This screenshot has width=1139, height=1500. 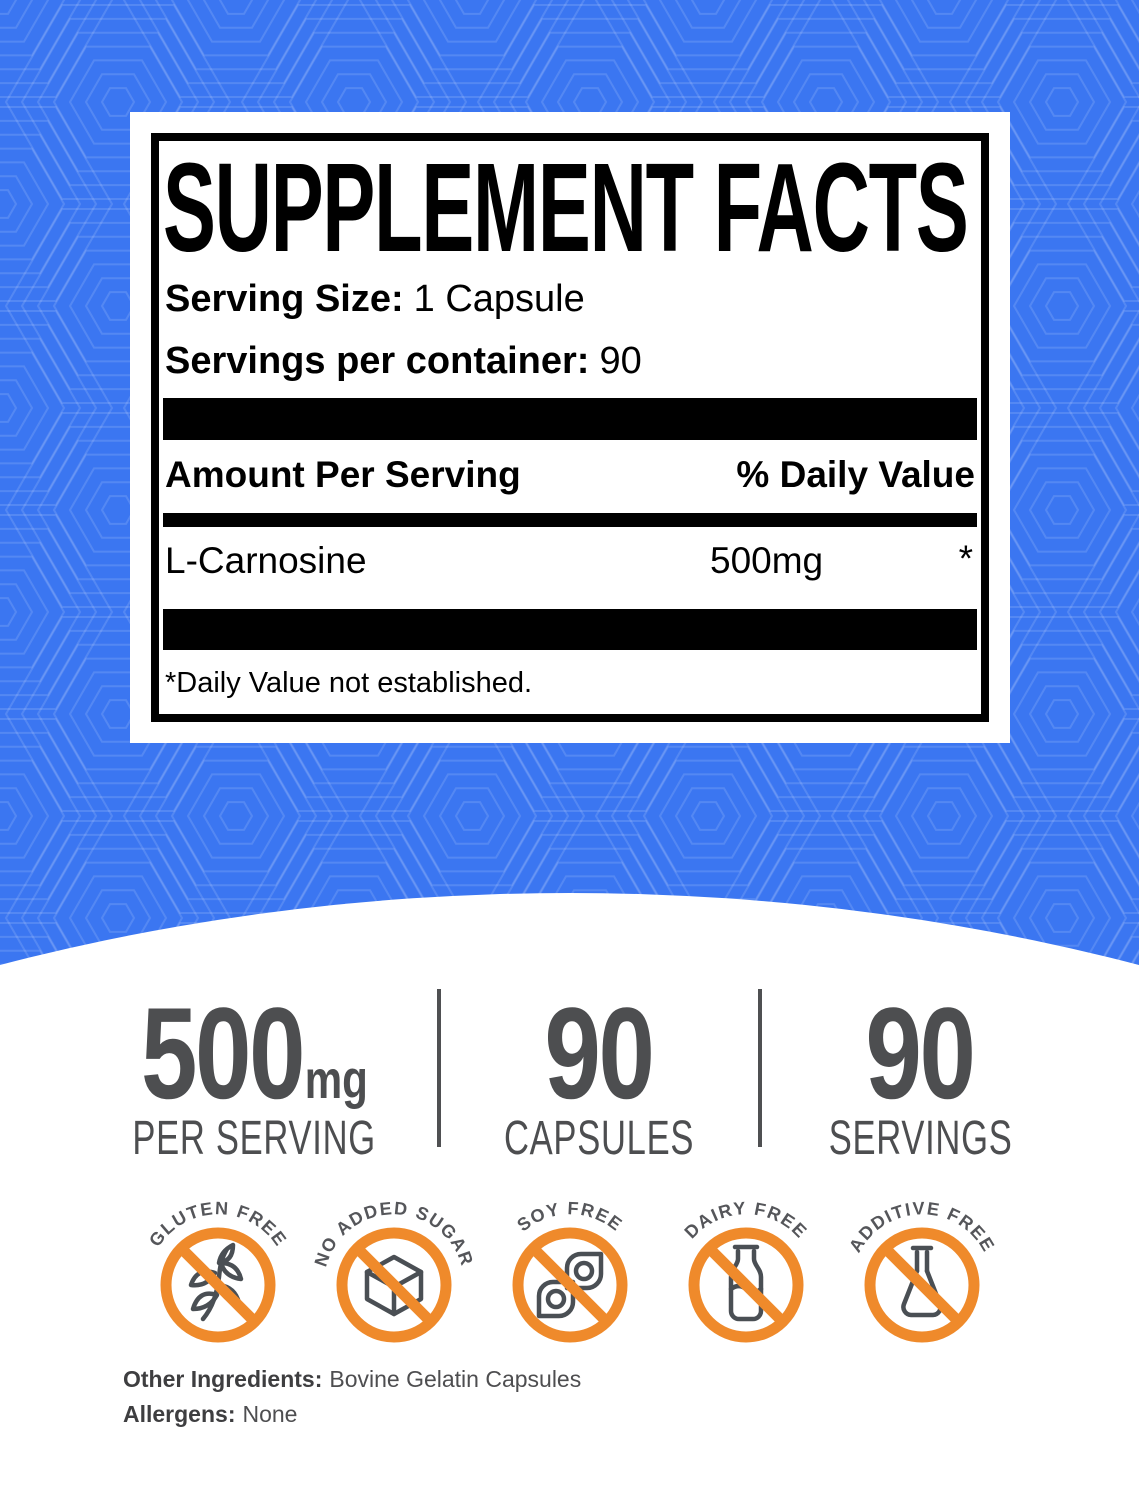 I want to click on thick-divider-bar-top, so click(x=570, y=419).